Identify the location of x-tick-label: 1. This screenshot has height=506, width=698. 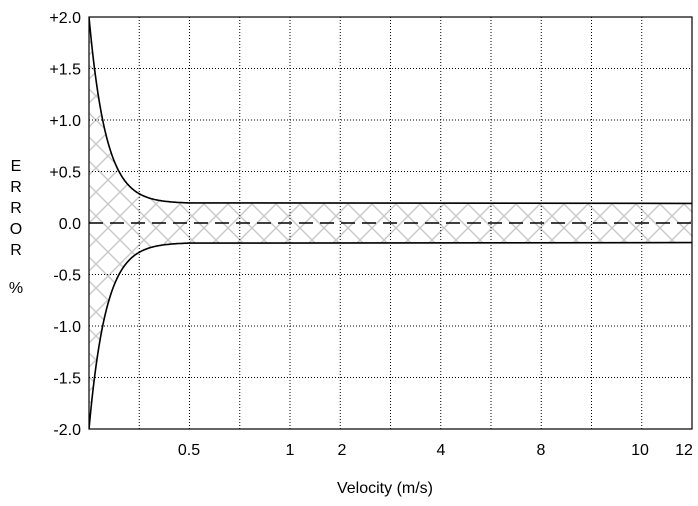
(290, 450).